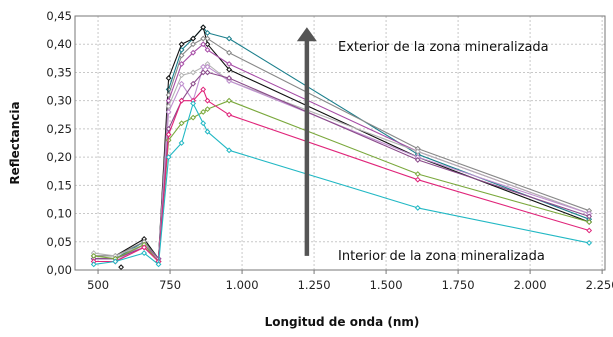  Describe the element at coordinates (59, 185) in the screenshot. I see `y-tick-label: 0,15` at that location.